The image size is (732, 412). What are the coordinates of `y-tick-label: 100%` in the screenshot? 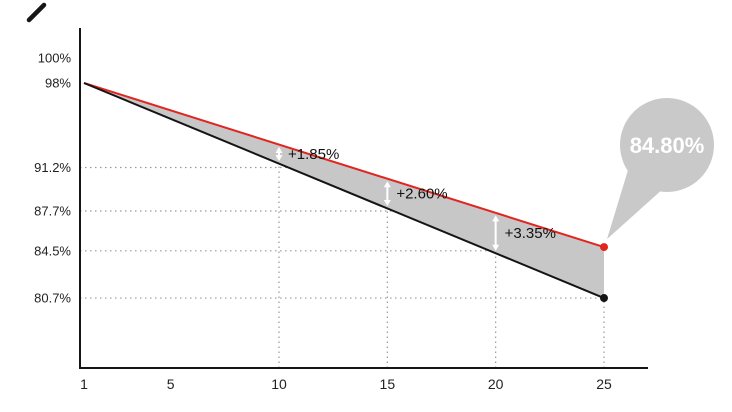 It's located at (55, 58).